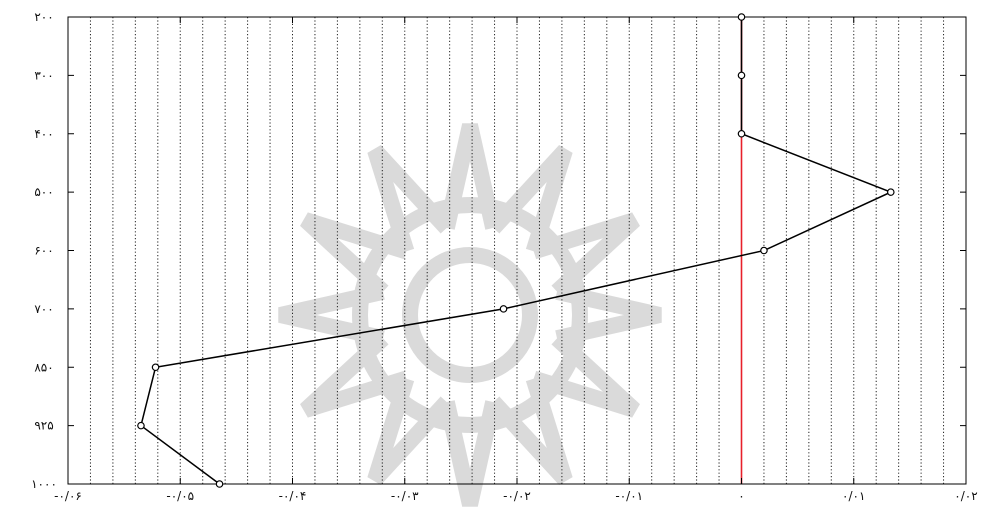  Describe the element at coordinates (43, 192) in the screenshot. I see `y-tick-label: ۵۰۰` at that location.